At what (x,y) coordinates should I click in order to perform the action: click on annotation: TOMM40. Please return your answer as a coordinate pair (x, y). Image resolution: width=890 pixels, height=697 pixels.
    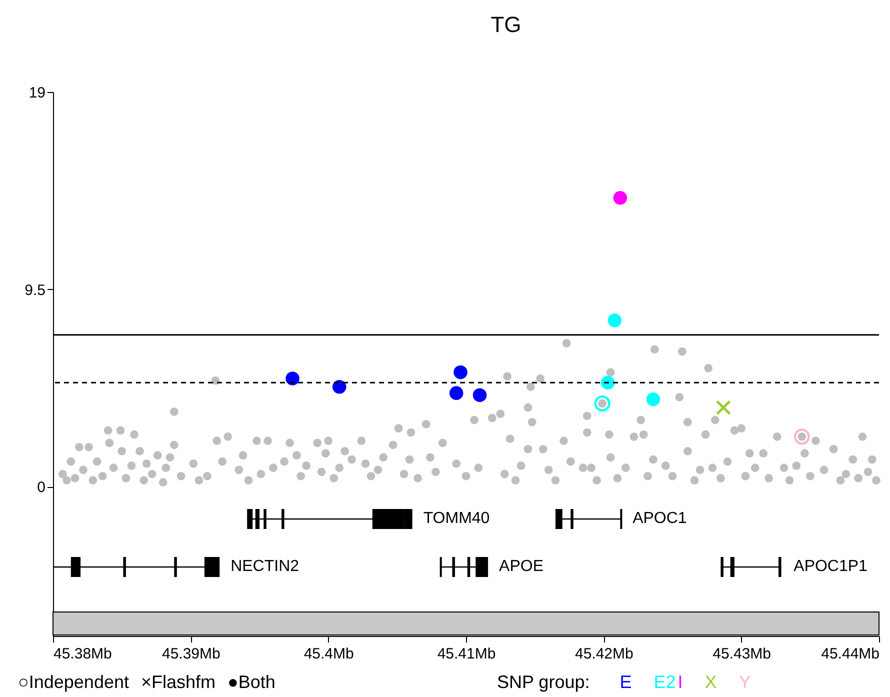
    Looking at the image, I should click on (456, 519).